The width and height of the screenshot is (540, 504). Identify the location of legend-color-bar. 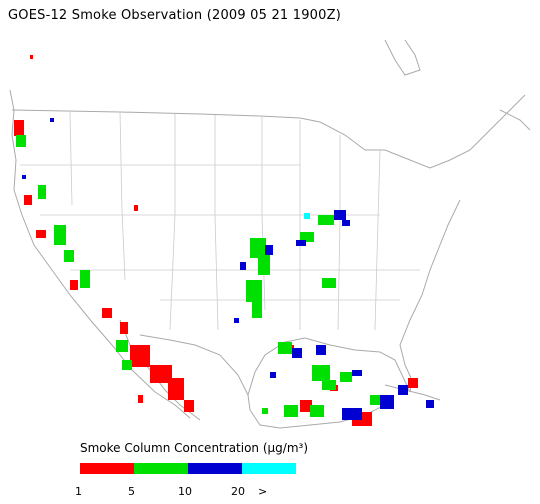
(188, 468).